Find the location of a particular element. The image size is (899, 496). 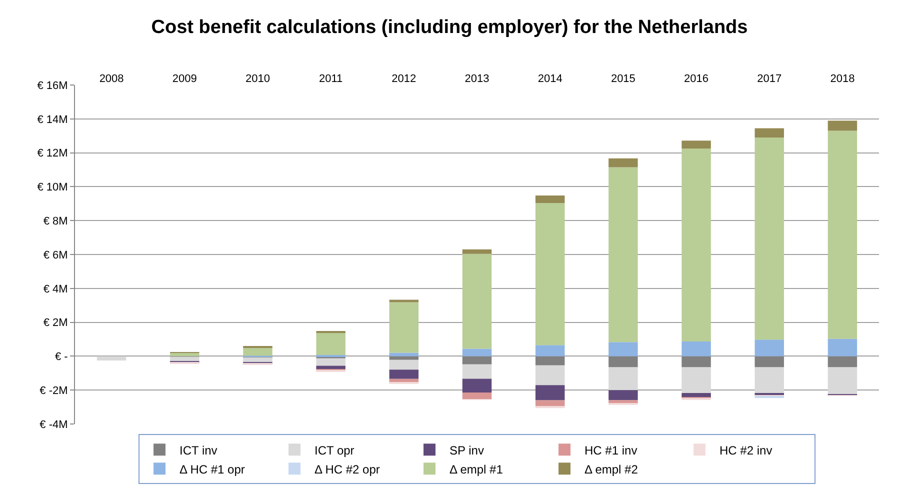

y-tick-label: € 6M is located at coordinates (55, 255).